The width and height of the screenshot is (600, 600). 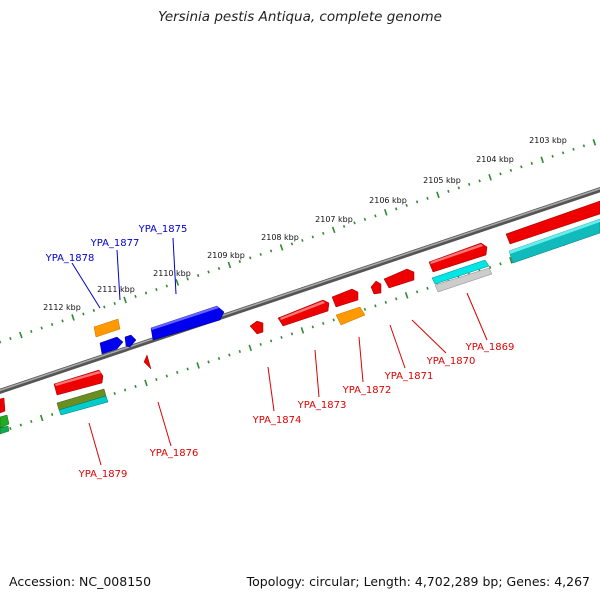 What do you see at coordinates (302, 310) in the screenshot?
I see `feature-red-1873-top` at bounding box center [302, 310].